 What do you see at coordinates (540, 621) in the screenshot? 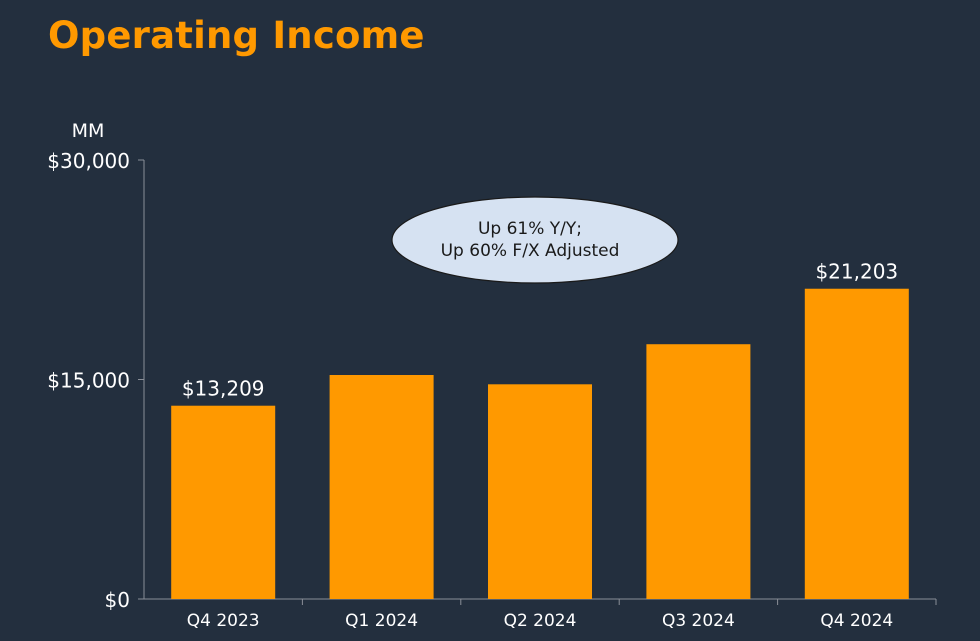
I see `x-tick-label: Q2 2024` at bounding box center [540, 621].